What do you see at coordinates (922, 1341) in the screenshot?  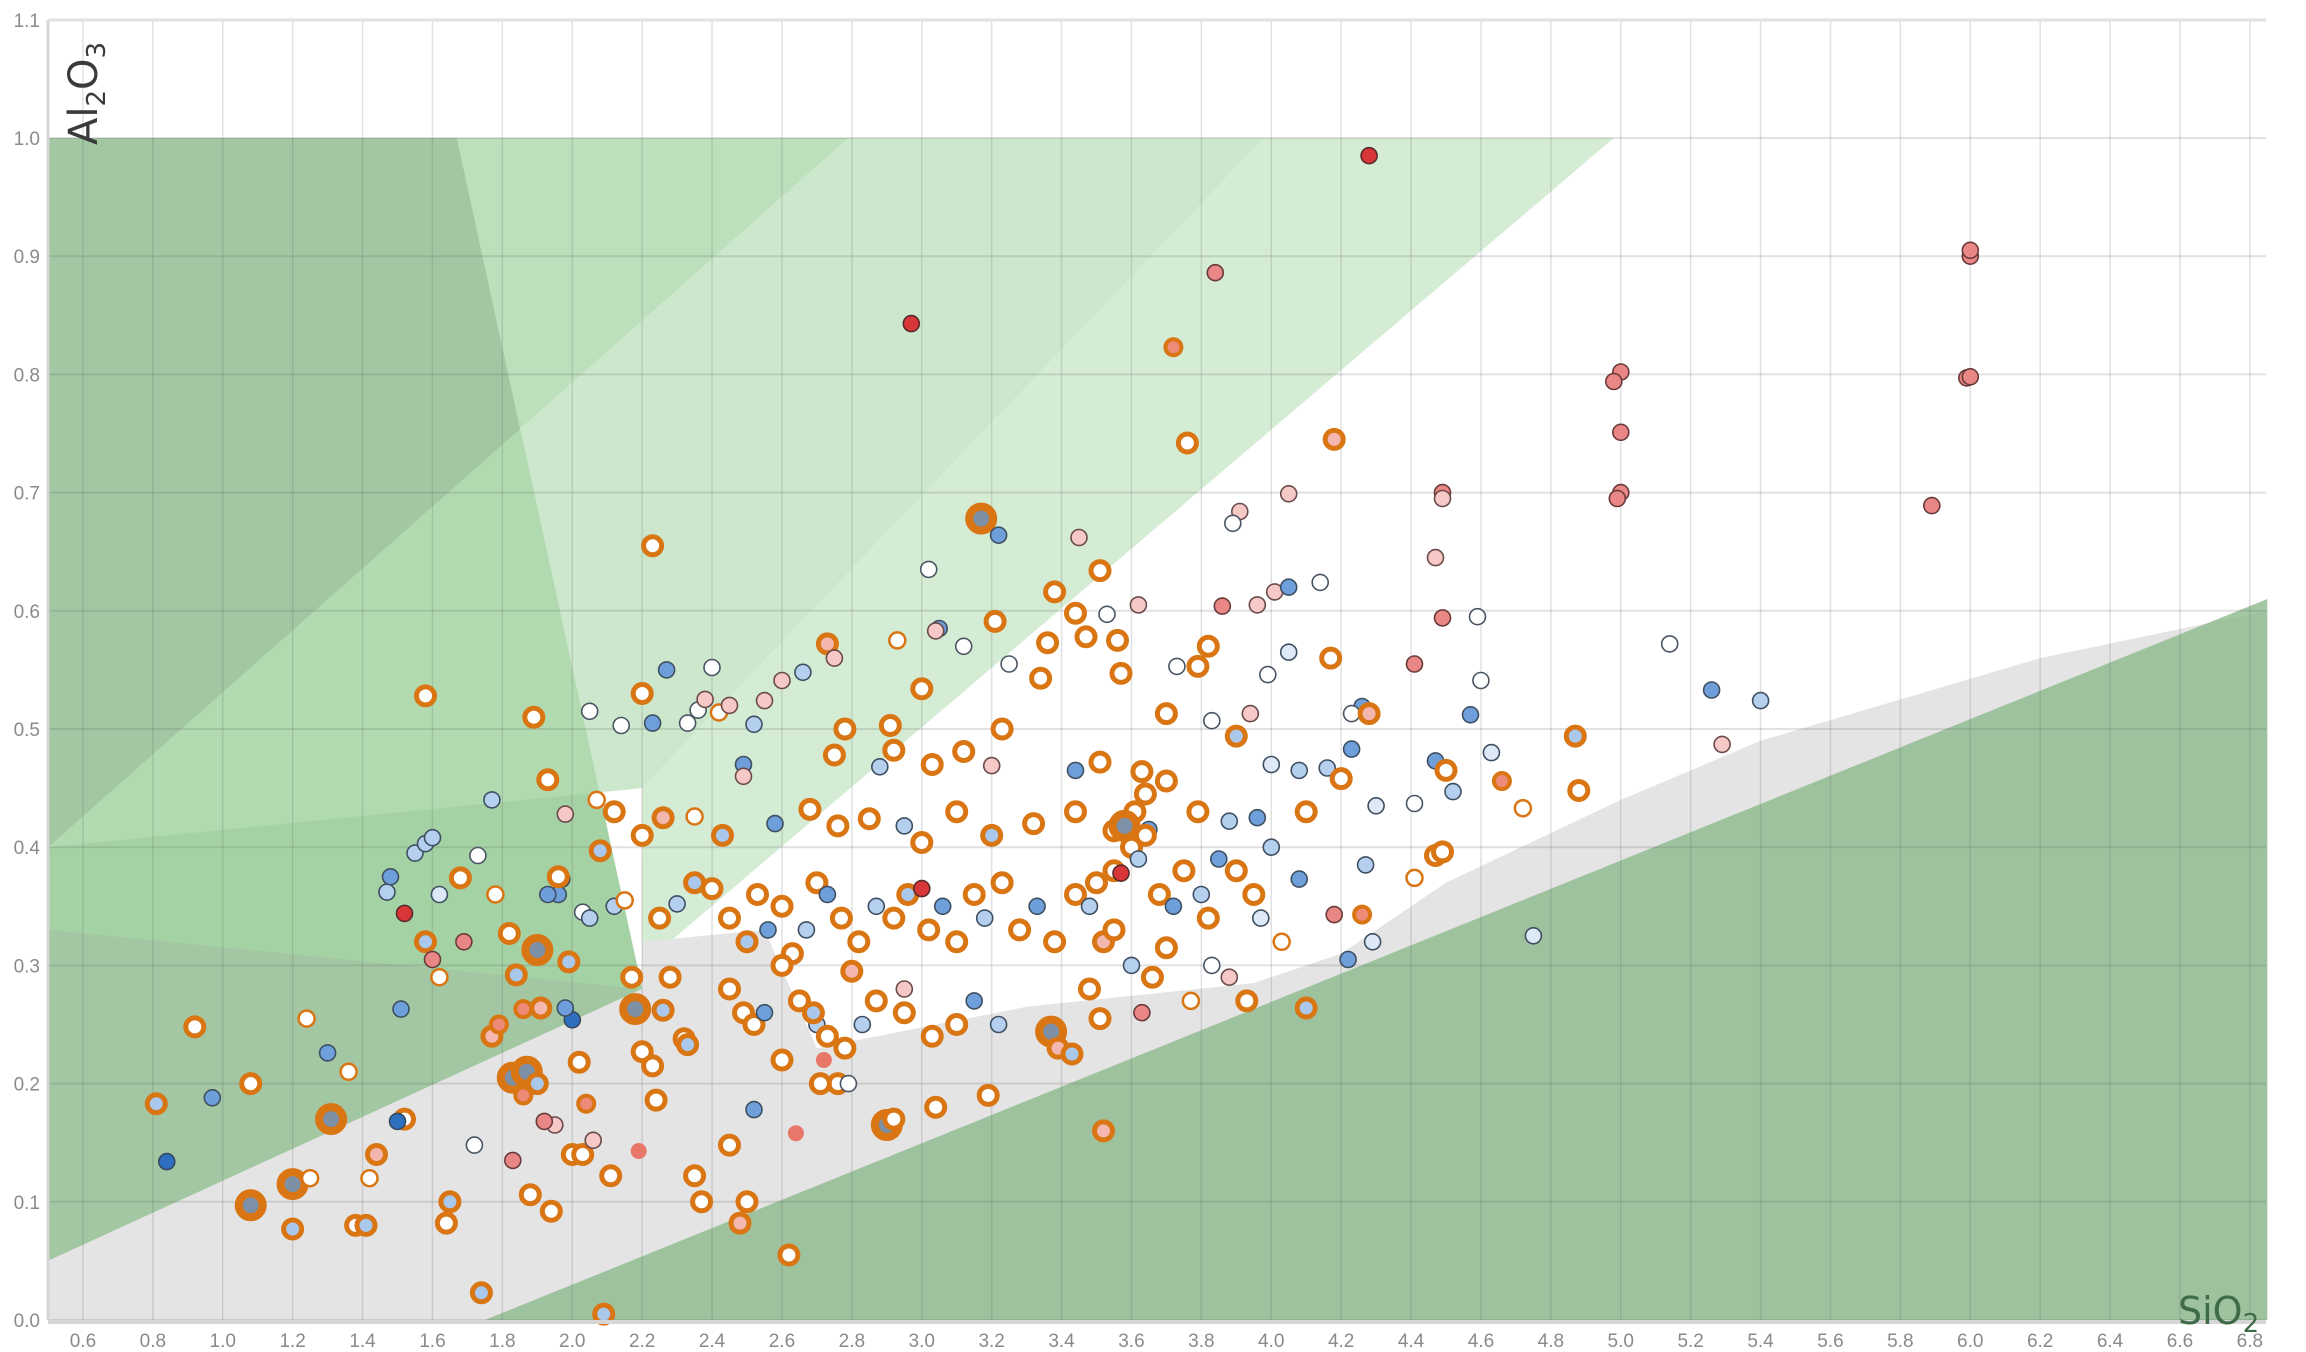 I see `x-tick-label: 3.0` at bounding box center [922, 1341].